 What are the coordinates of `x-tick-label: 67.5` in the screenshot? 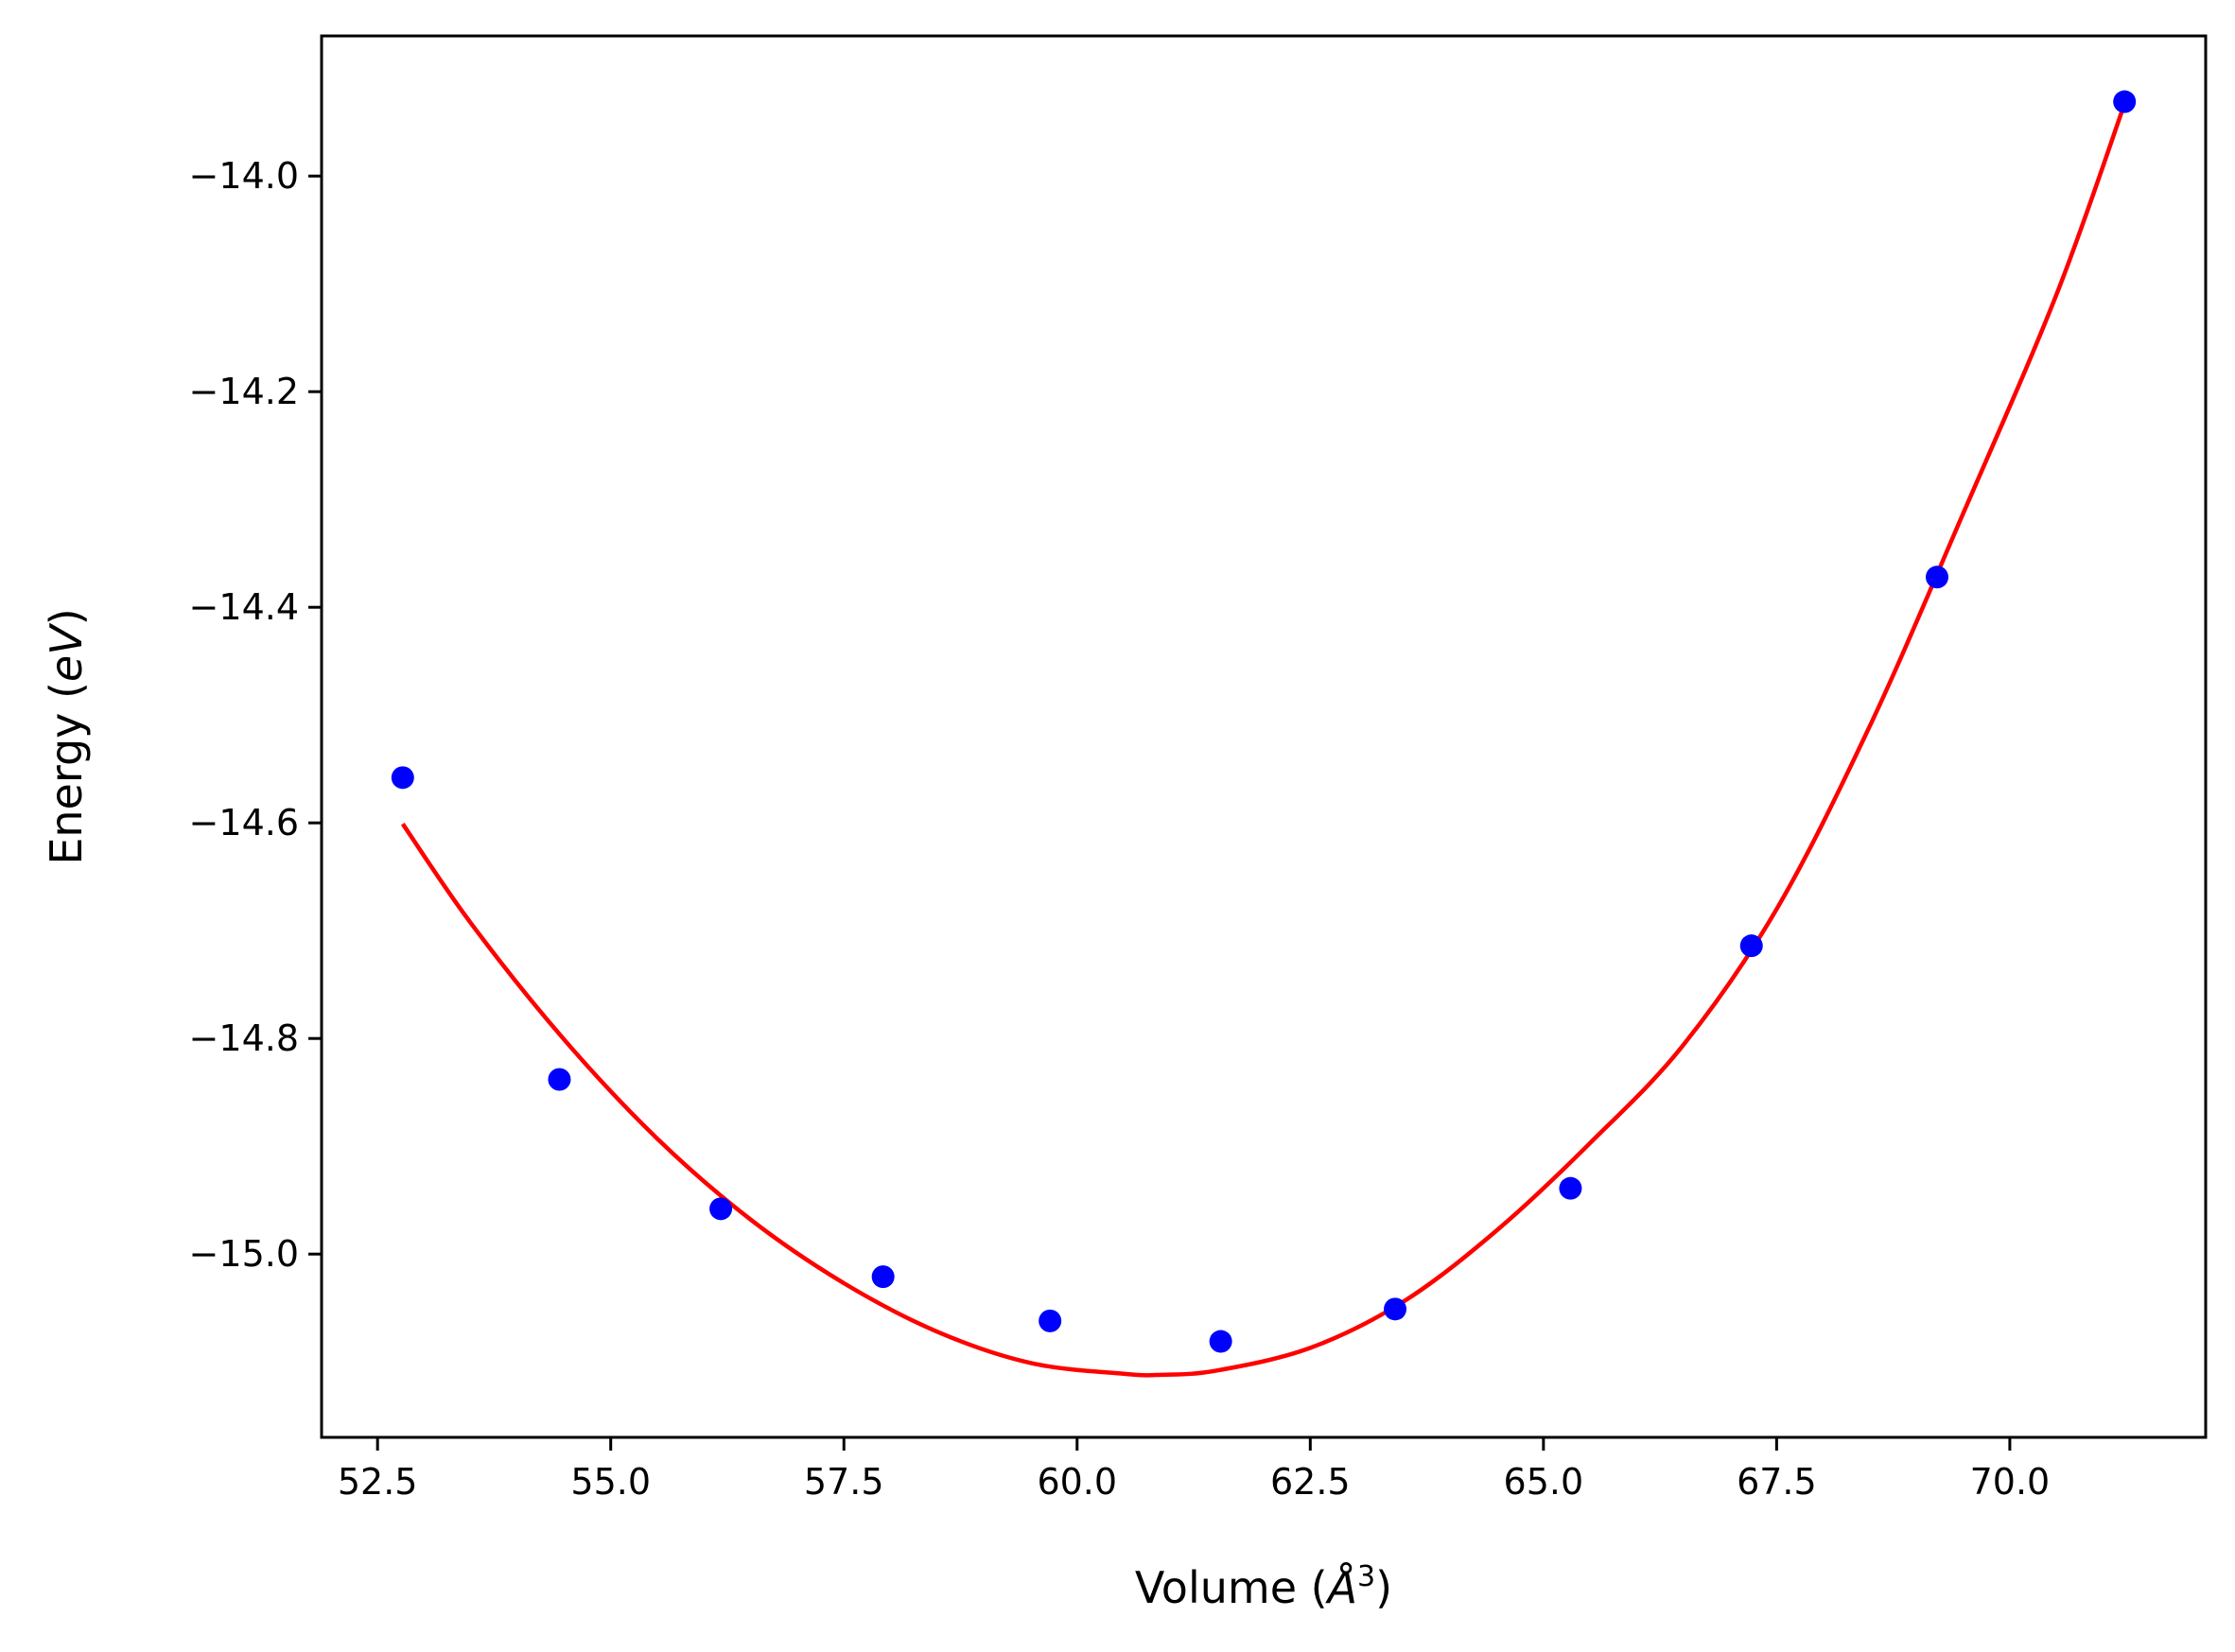 It's located at (1777, 1482).